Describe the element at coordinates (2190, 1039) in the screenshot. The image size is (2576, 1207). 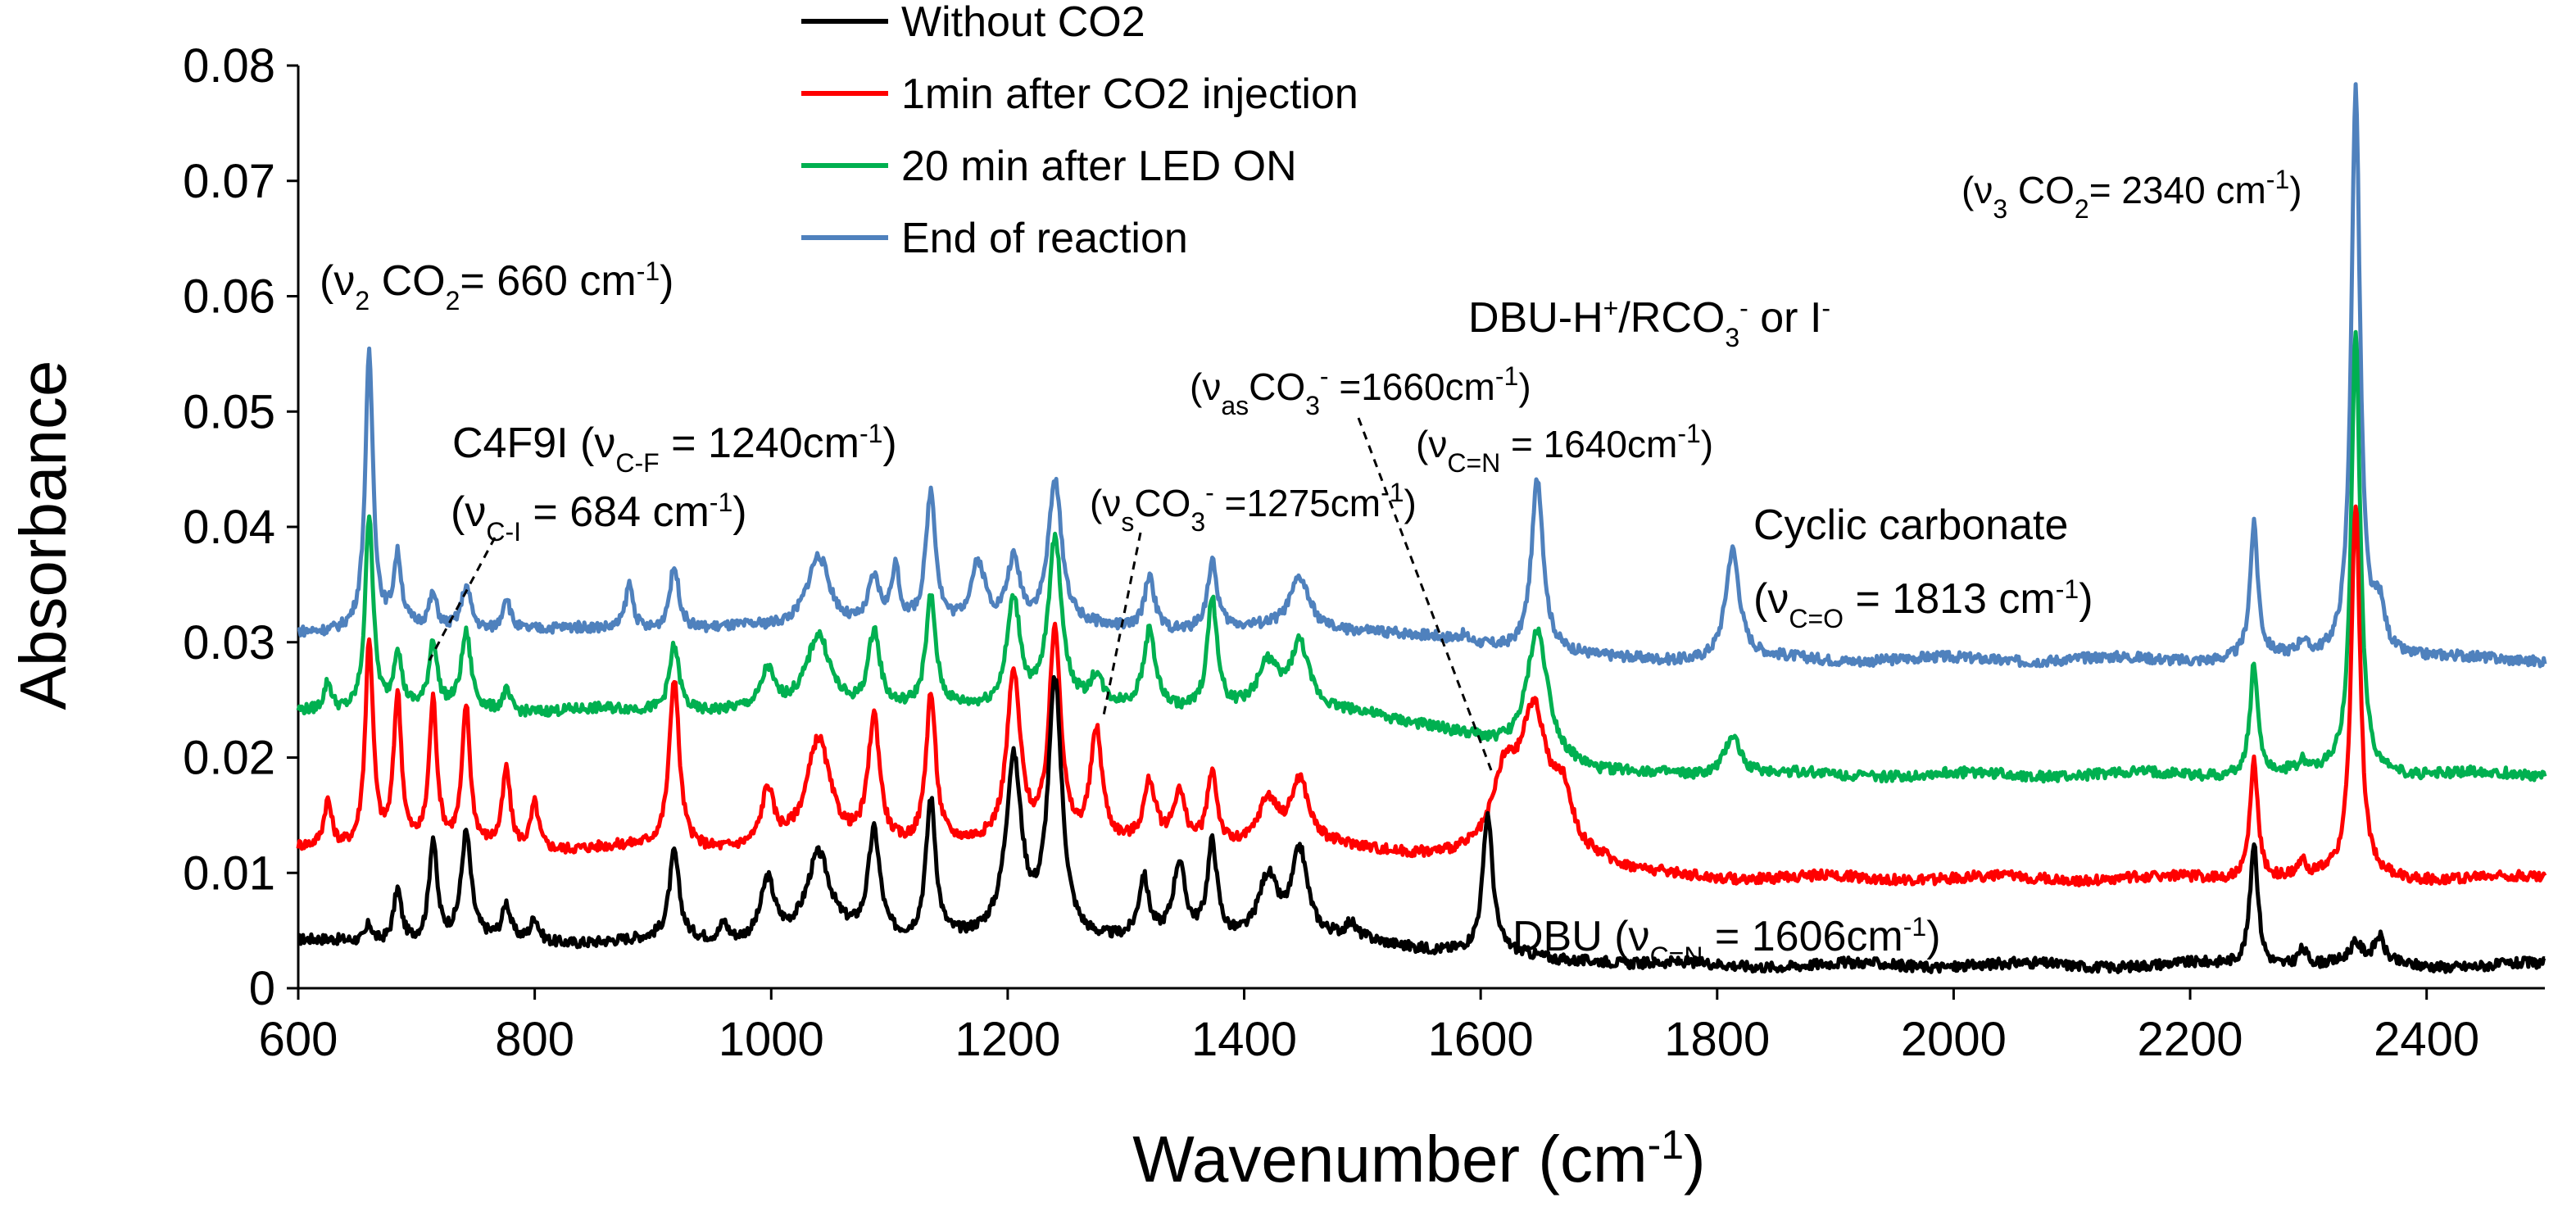
I see `x-tick-label: 2200` at that location.